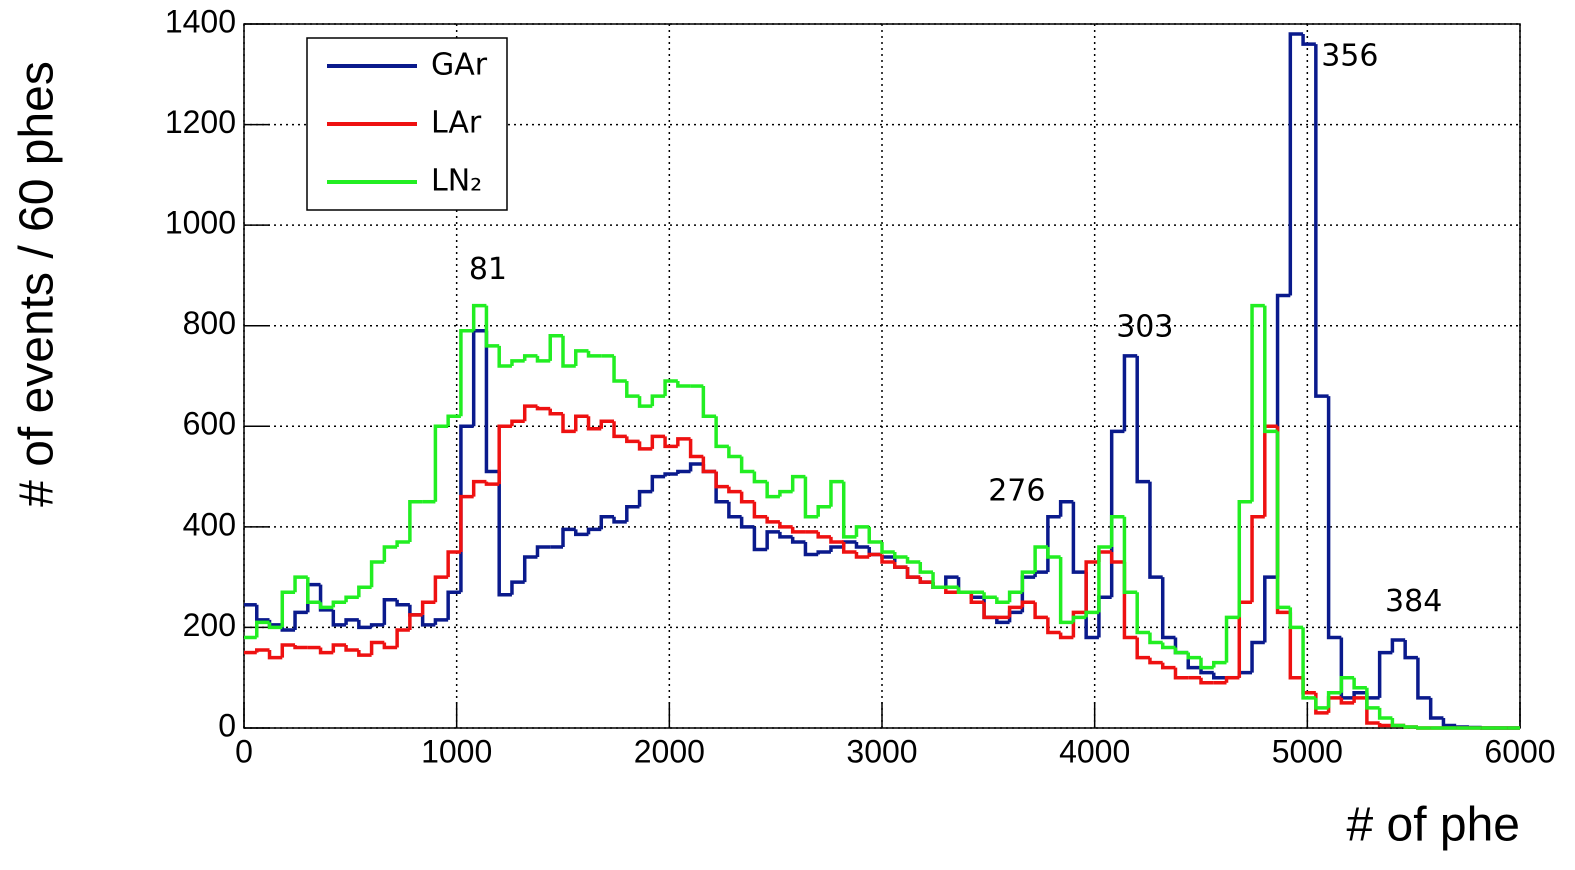  What do you see at coordinates (244, 751) in the screenshot?
I see `x-tick-label: 0` at bounding box center [244, 751].